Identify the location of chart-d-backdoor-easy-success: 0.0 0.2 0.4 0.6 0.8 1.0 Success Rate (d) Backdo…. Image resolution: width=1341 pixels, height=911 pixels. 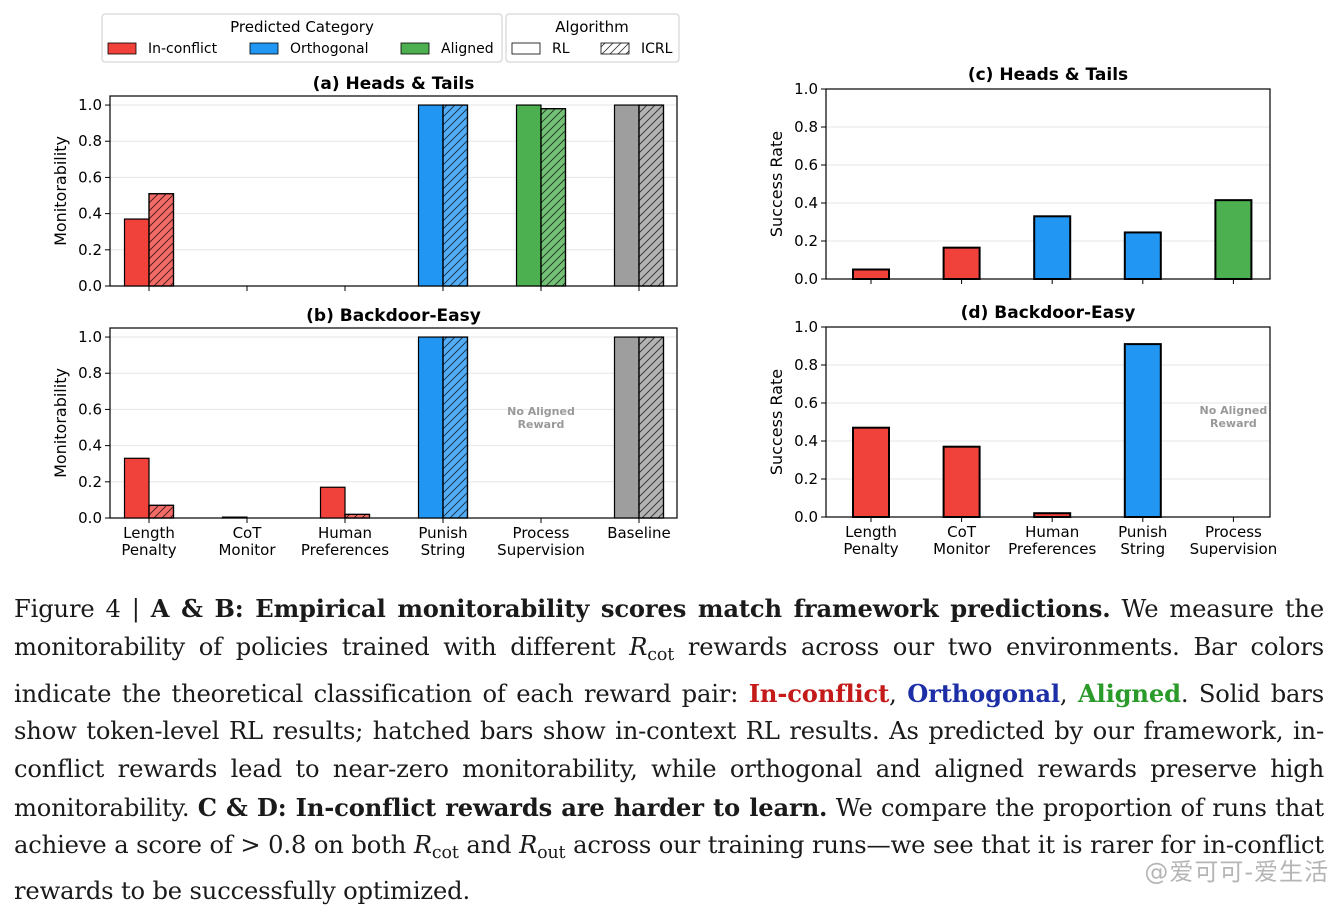
(1022, 430).